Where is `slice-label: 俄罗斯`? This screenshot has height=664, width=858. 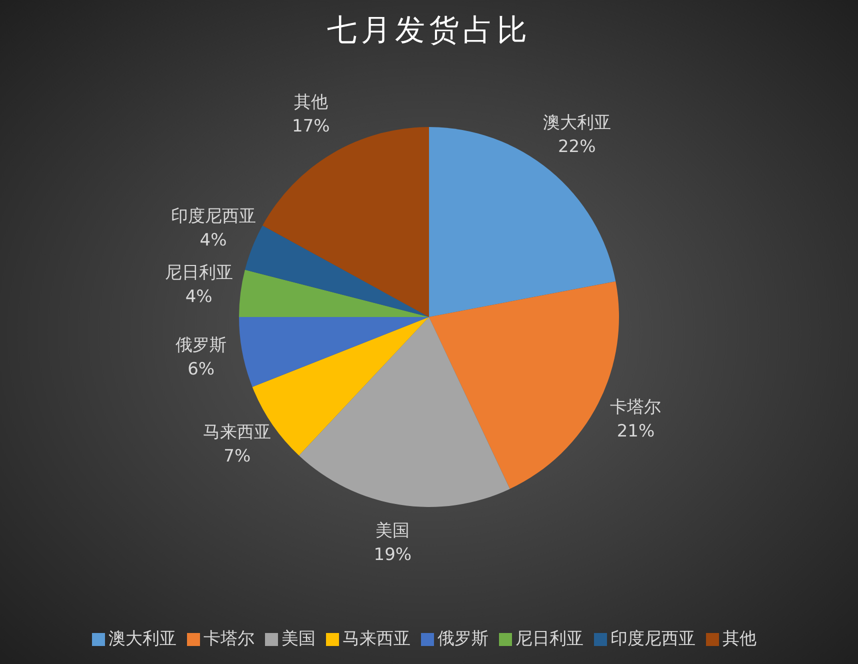
slice-label: 俄罗斯 is located at coordinates (201, 345).